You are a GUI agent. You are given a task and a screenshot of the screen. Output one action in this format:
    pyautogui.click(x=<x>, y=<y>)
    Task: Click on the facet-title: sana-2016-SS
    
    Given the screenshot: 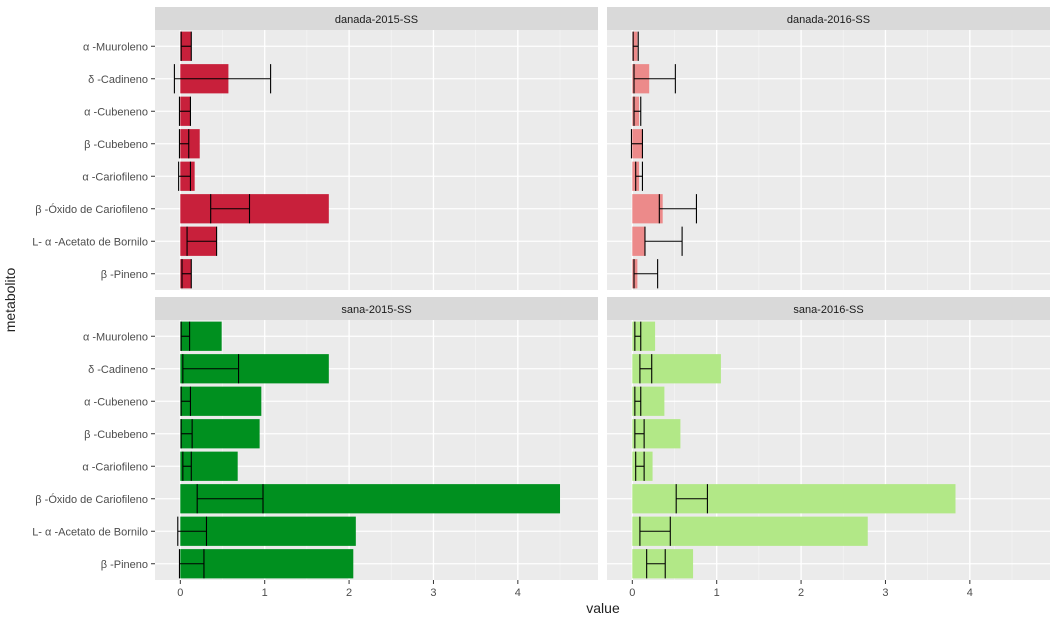 What is the action you would take?
    pyautogui.click(x=828, y=310)
    